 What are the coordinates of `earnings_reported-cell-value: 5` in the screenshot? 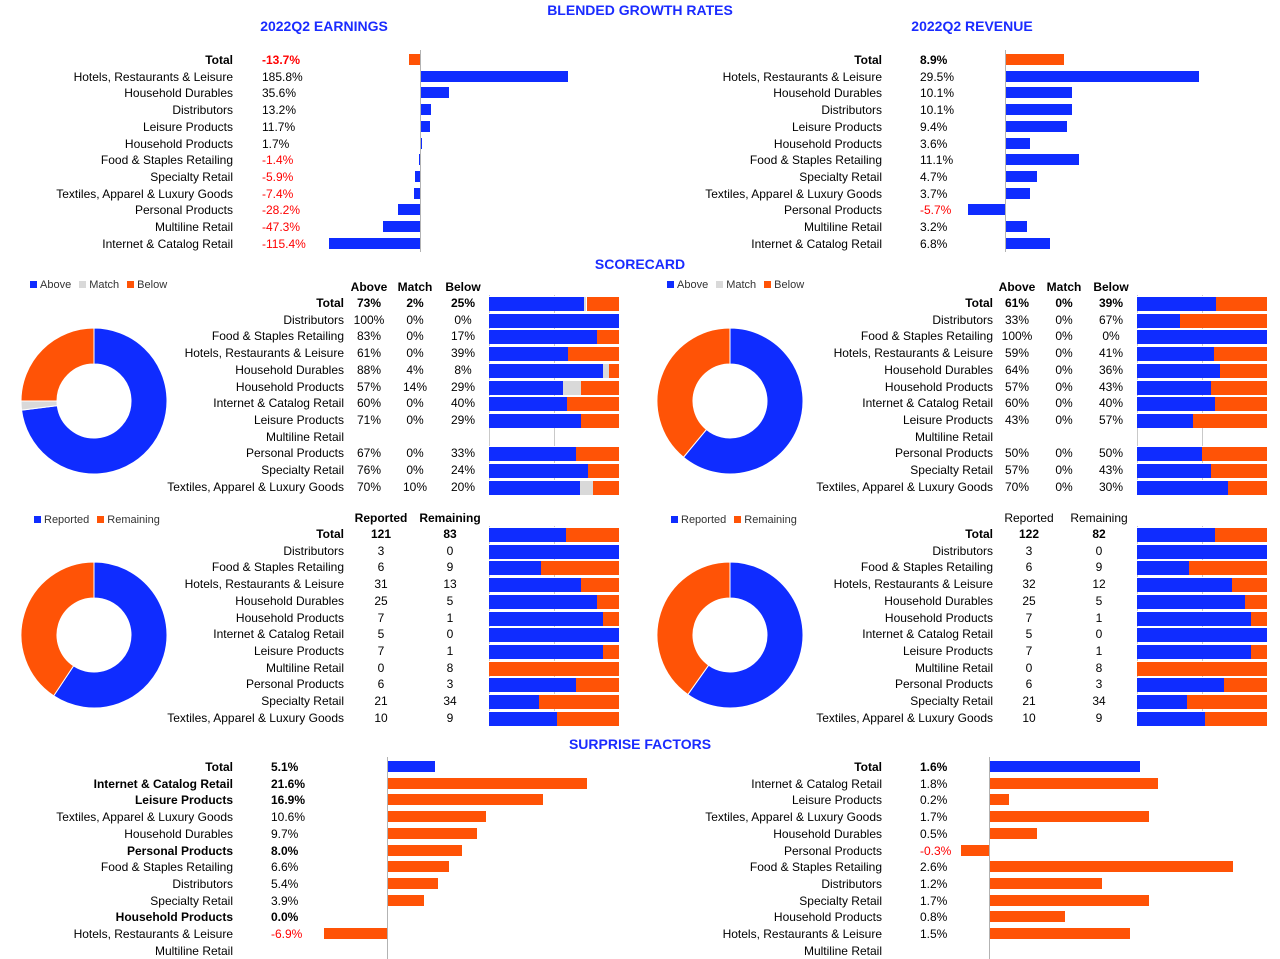 It's located at (381, 634).